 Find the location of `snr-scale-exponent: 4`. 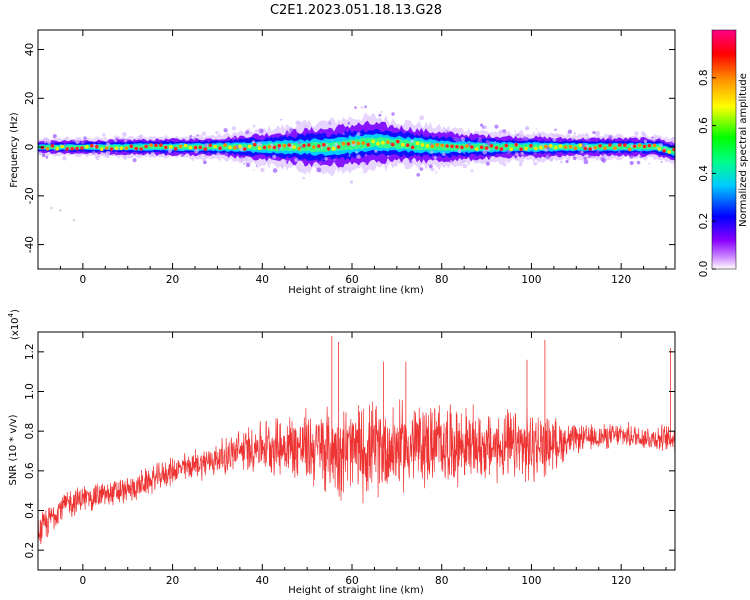

snr-scale-exponent: 4 is located at coordinates (11, 314).